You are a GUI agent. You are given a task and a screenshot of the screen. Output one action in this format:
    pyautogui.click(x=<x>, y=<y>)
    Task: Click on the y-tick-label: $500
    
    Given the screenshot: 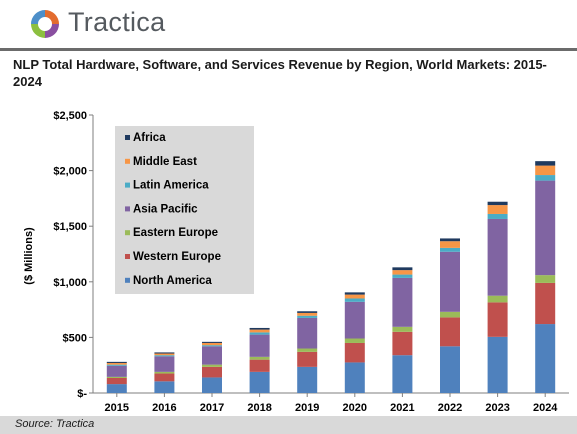 What is the action you would take?
    pyautogui.click(x=75, y=338)
    